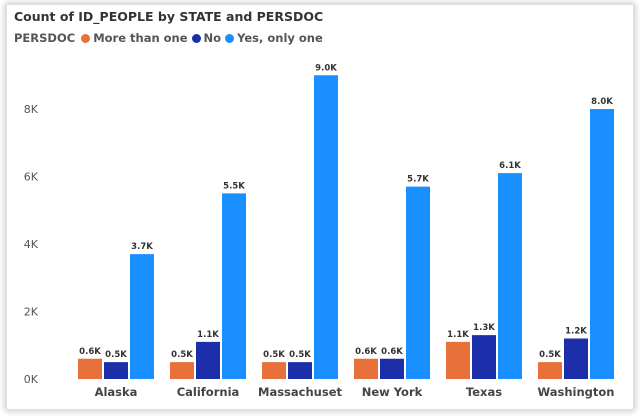 The image size is (640, 416). I want to click on bar-no-massachuset, so click(300, 370).